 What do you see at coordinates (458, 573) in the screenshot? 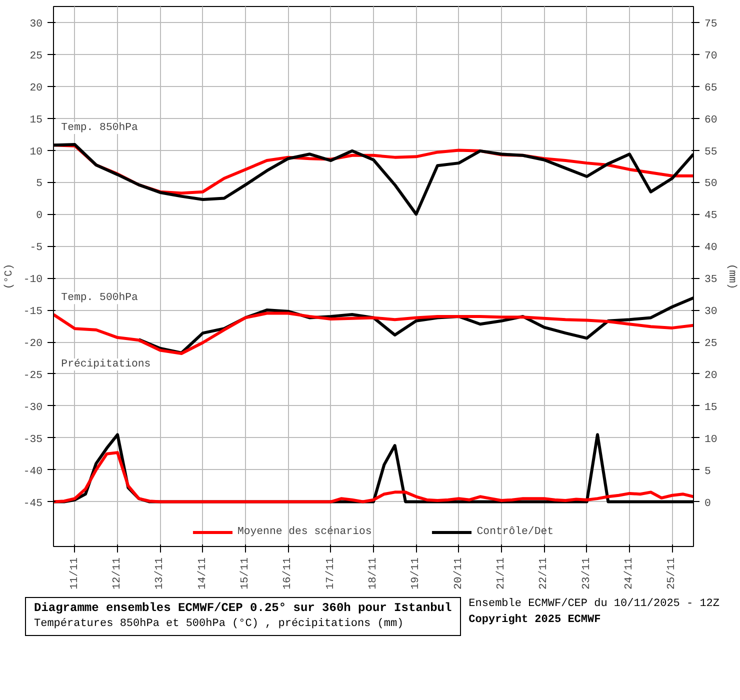
I see `x-tick-label: 20/11` at bounding box center [458, 573].